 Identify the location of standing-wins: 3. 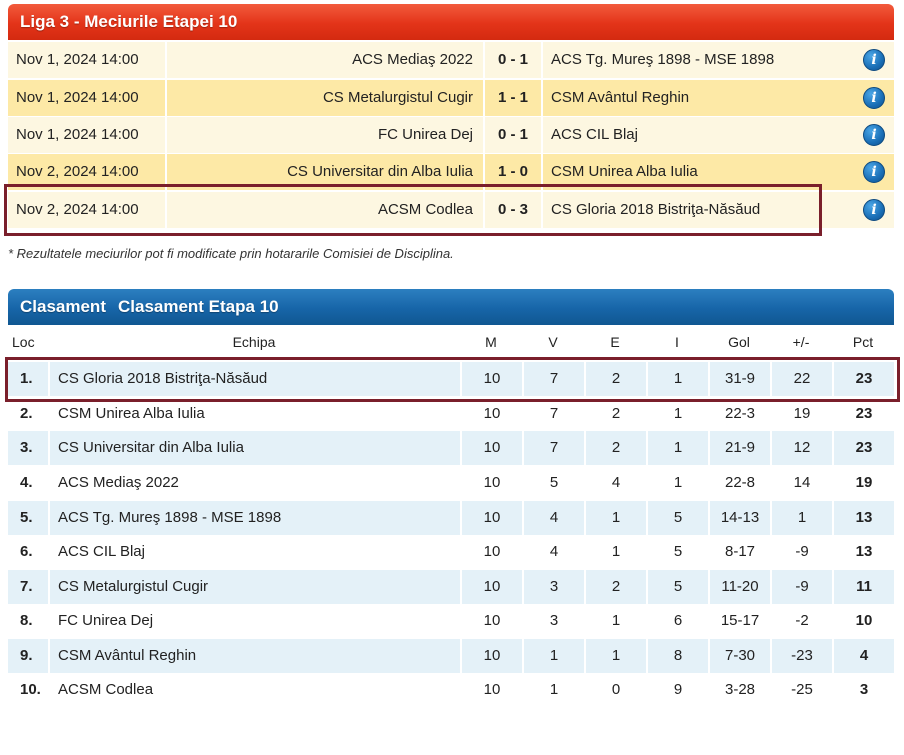
(553, 621).